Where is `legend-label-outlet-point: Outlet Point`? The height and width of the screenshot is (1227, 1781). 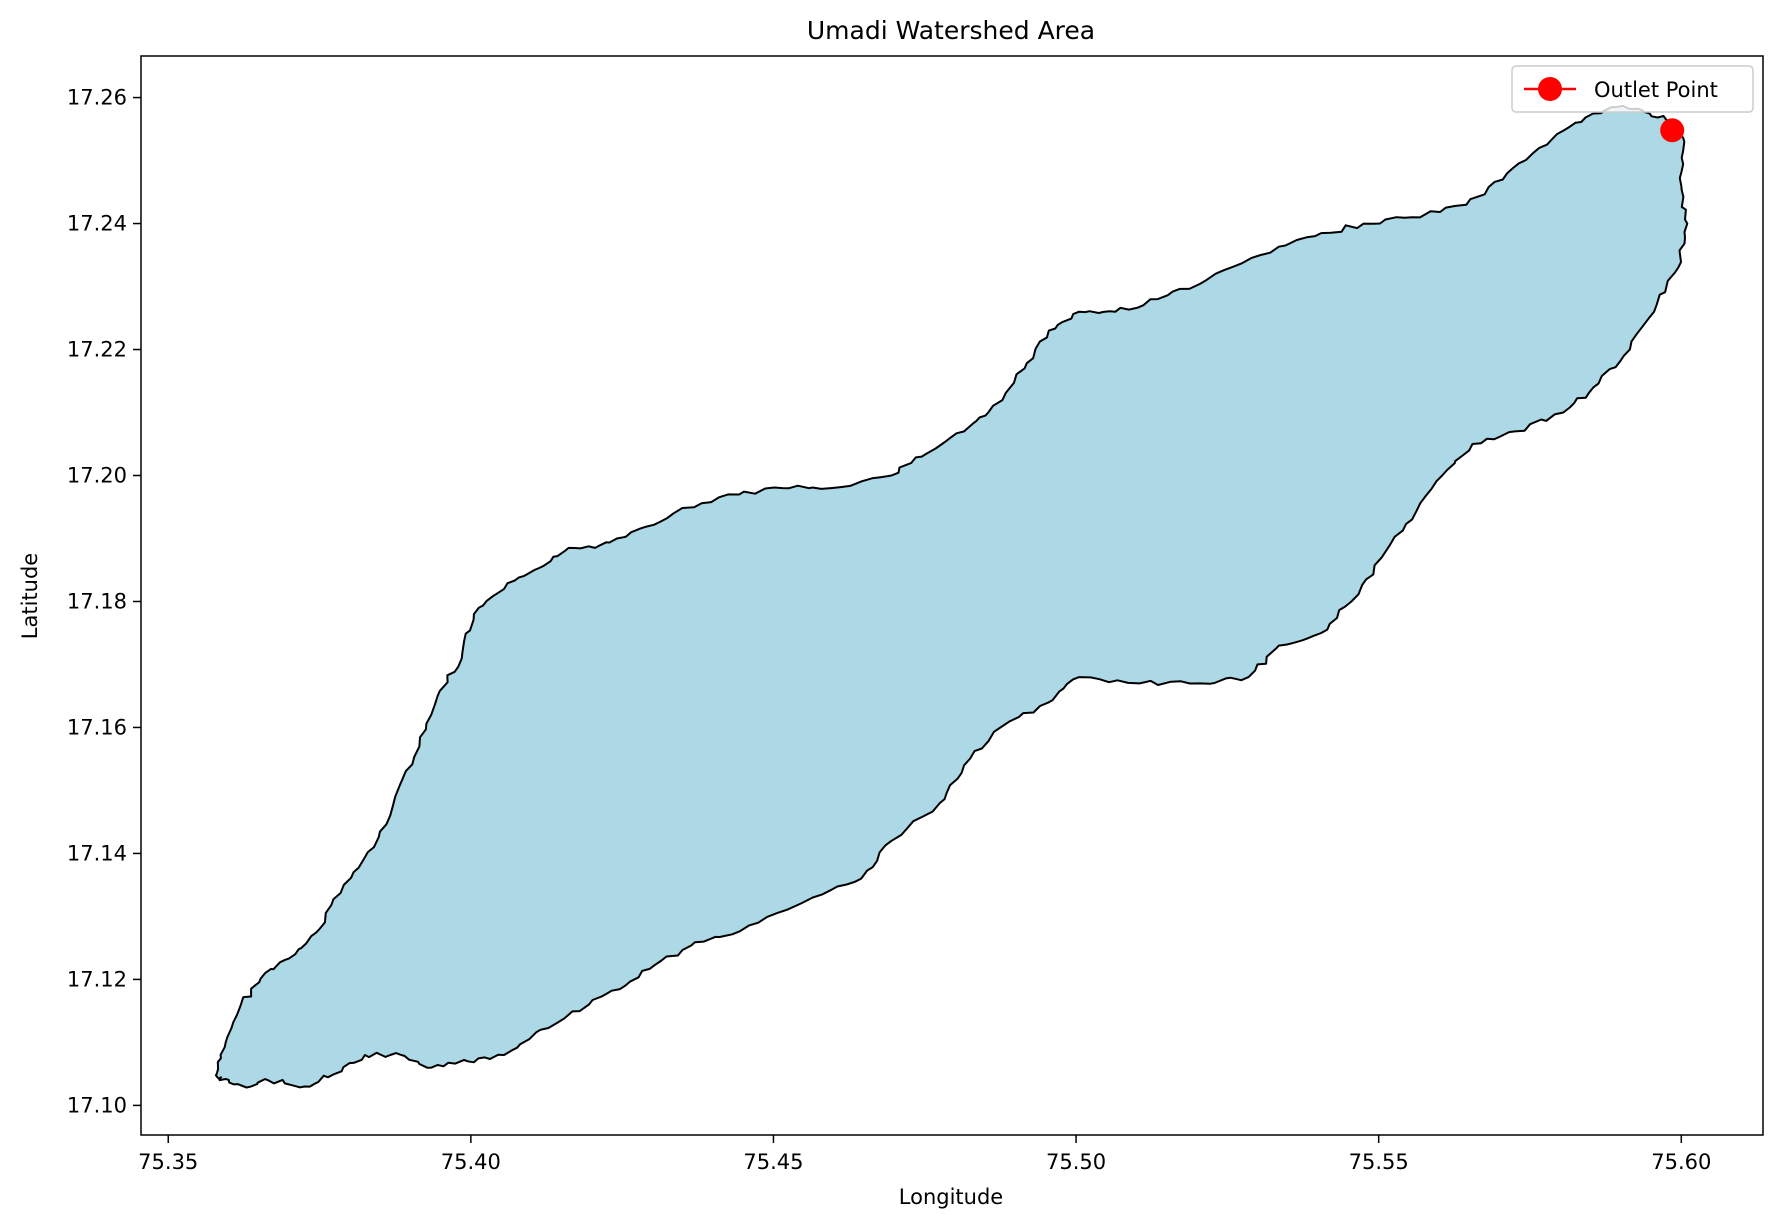
legend-label-outlet-point: Outlet Point is located at coordinates (1656, 90).